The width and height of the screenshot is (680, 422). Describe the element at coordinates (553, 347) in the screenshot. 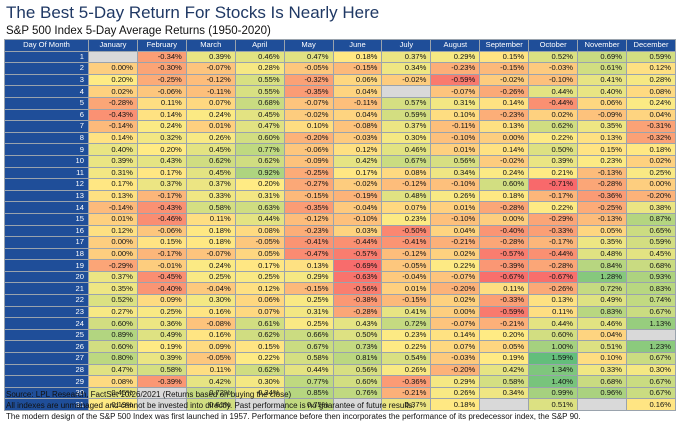

I see `heatmap-cell: 1.00%` at that location.